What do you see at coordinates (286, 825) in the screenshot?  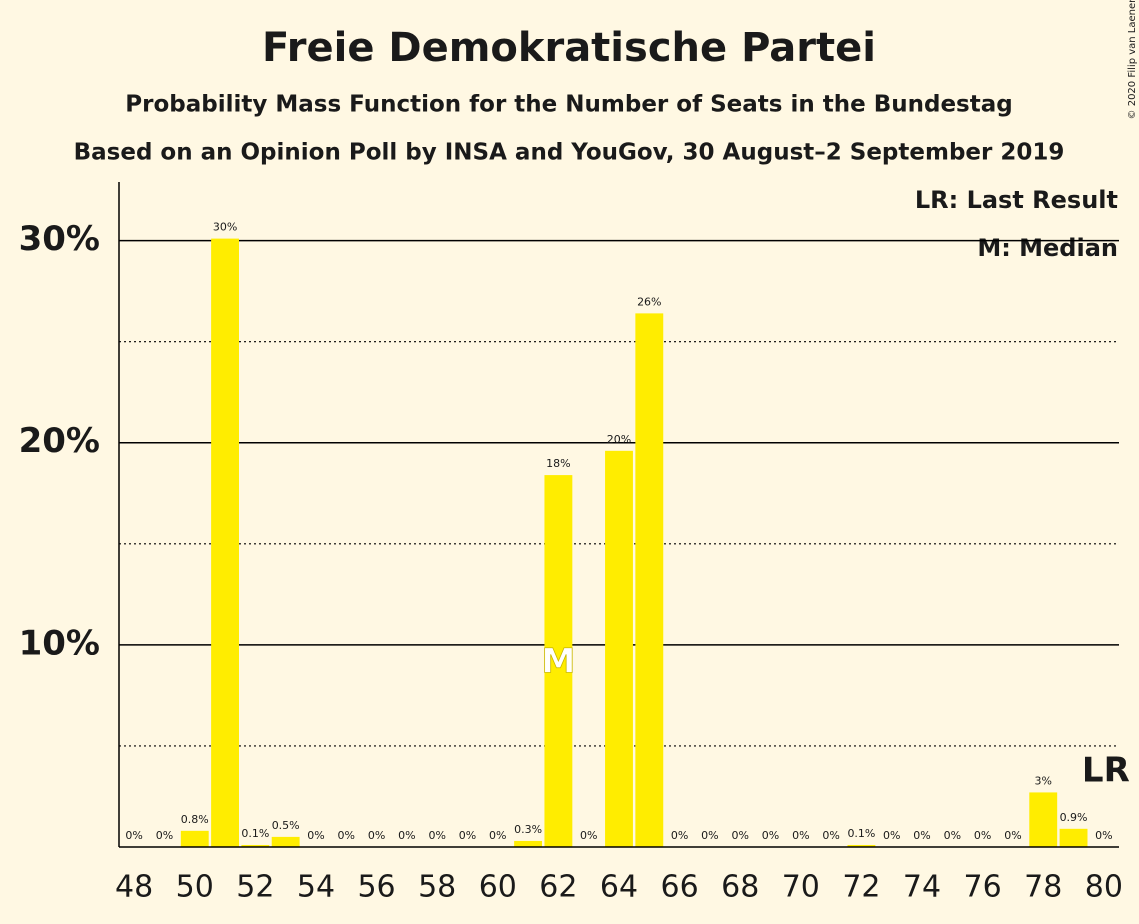 I see `value-label: 0.5%` at bounding box center [286, 825].